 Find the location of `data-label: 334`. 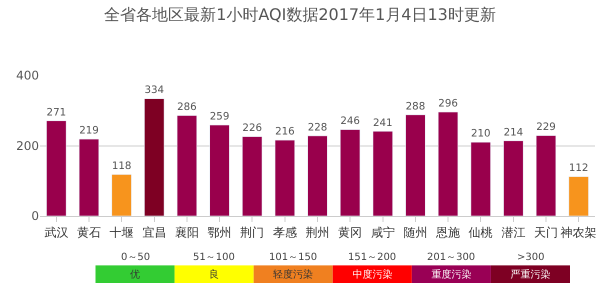

data-label: 334 is located at coordinates (154, 90).